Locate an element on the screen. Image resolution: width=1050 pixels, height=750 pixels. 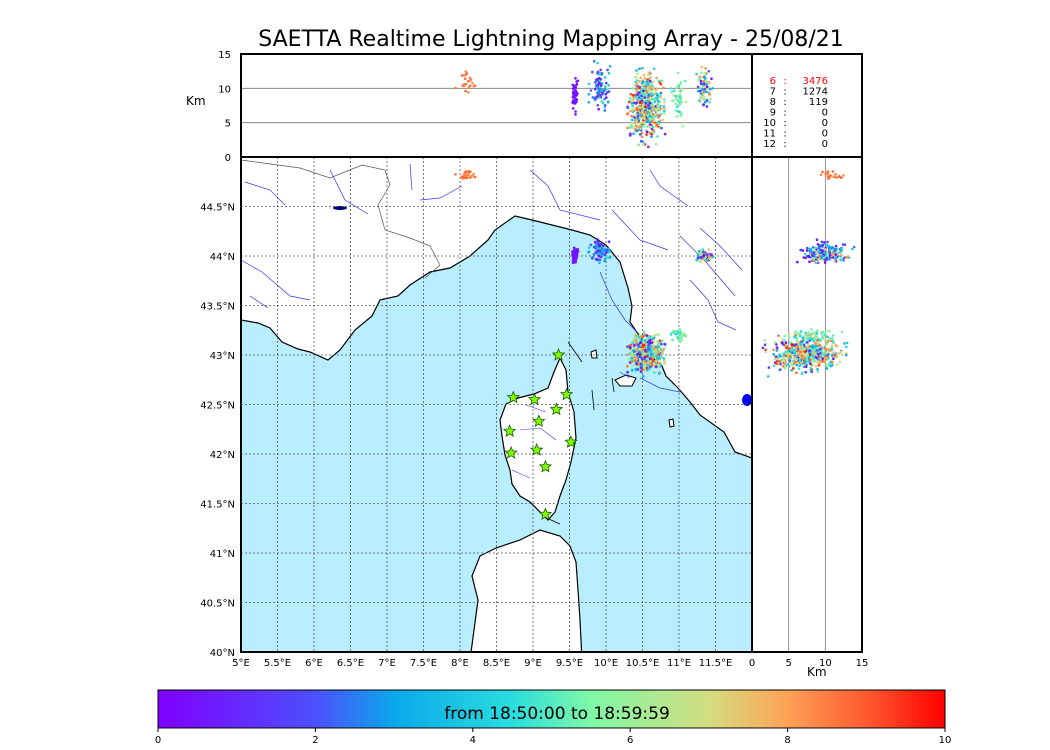
station-count-value: 119 is located at coordinates (818, 102).